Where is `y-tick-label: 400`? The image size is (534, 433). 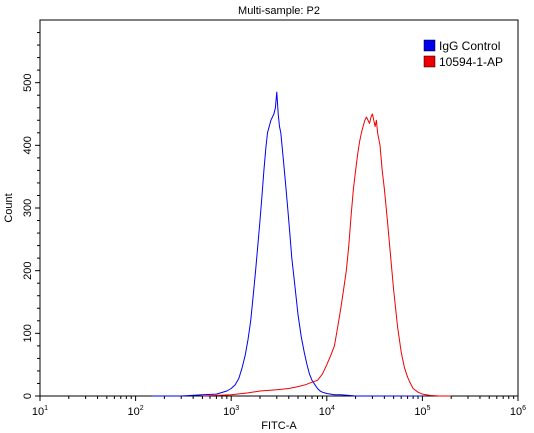 y-tick-label: 400 is located at coordinates (28, 145).